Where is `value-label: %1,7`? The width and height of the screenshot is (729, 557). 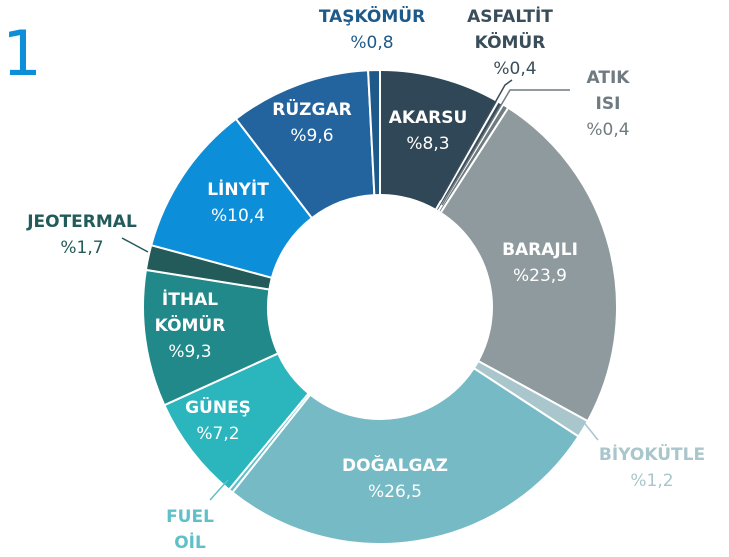 value-label: %1,7 is located at coordinates (81, 248).